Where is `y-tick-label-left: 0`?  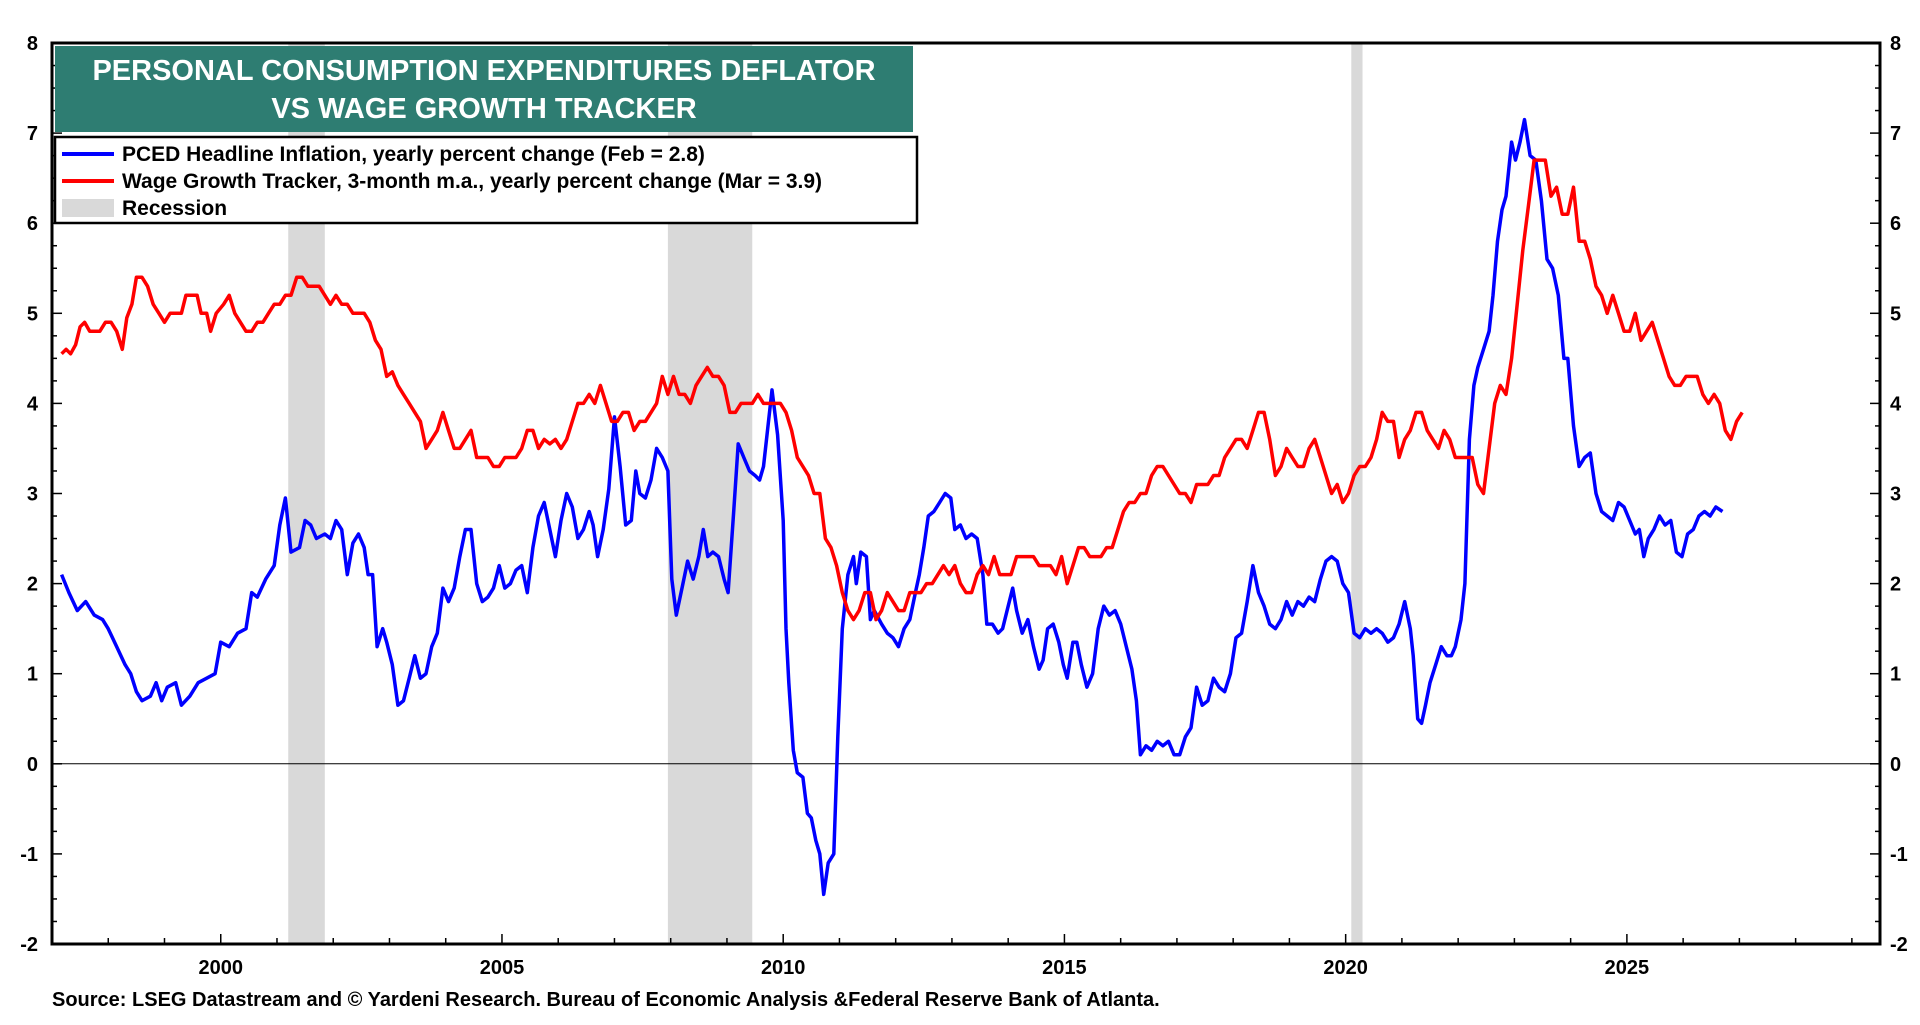
y-tick-label-left: 0 is located at coordinates (32, 765).